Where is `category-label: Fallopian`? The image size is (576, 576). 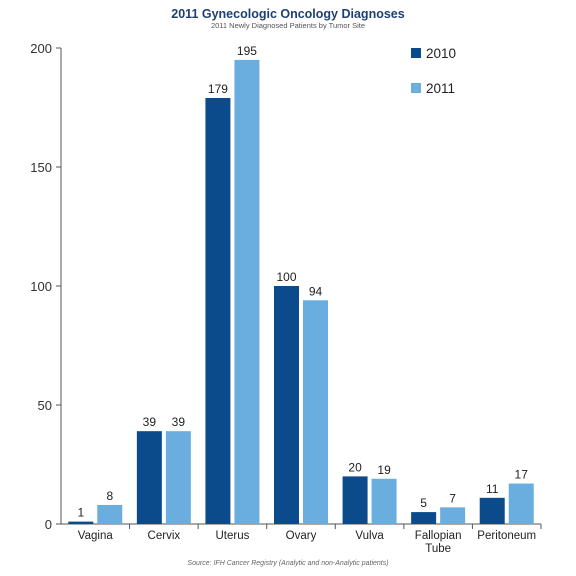
category-label: Fallopian is located at coordinates (438, 536).